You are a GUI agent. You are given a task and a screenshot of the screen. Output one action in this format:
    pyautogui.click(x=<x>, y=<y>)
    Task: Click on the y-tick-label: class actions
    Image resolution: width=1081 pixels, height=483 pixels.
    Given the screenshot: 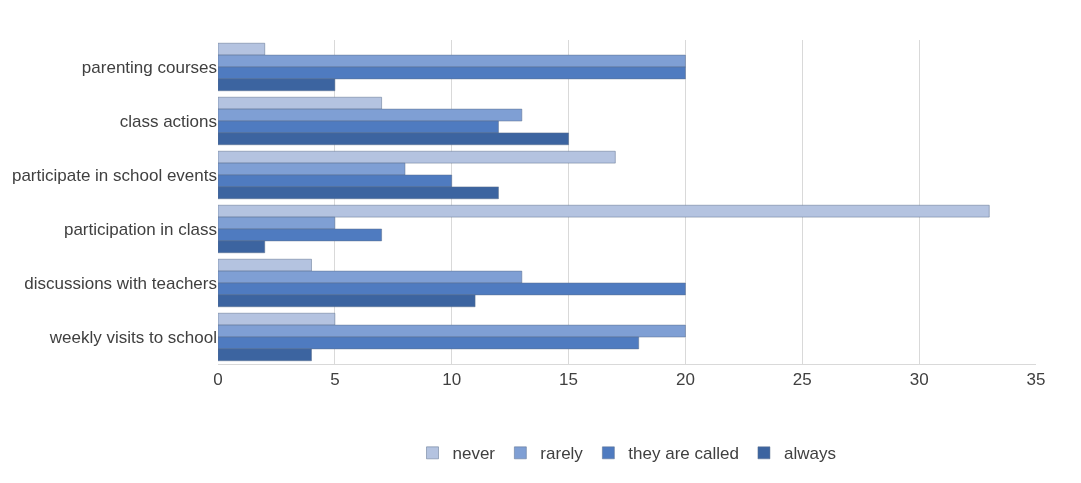 What is the action you would take?
    pyautogui.click(x=168, y=121)
    